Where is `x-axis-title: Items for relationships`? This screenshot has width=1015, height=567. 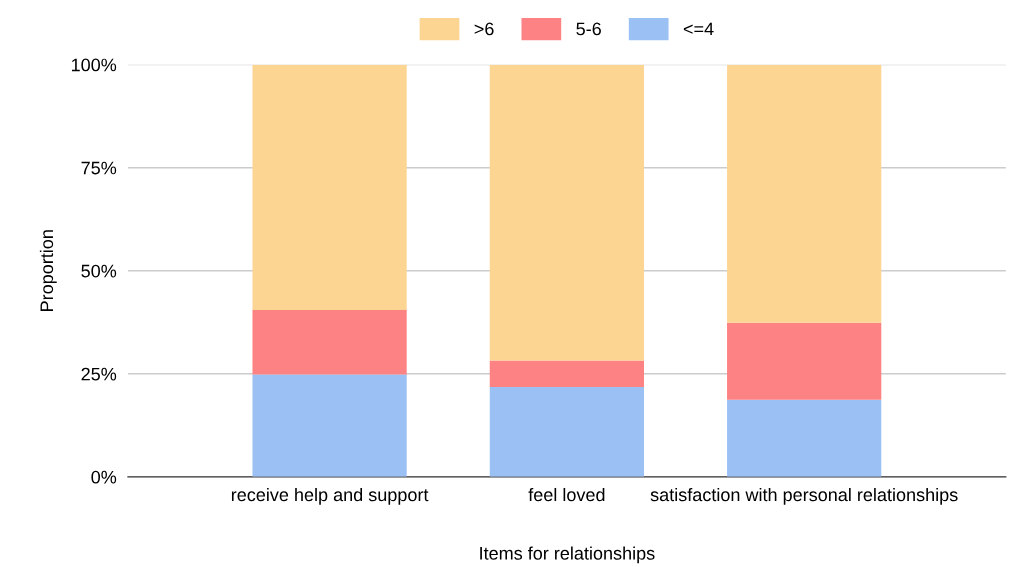
x-axis-title: Items for relationships is located at coordinates (567, 555).